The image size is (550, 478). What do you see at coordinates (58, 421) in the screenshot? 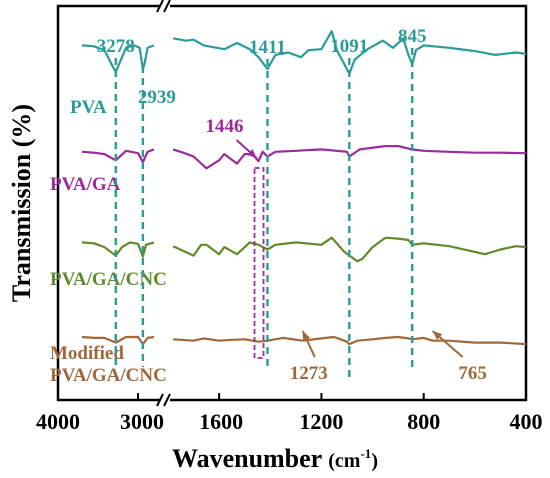
I see `x-tick-label: 4000` at bounding box center [58, 421].